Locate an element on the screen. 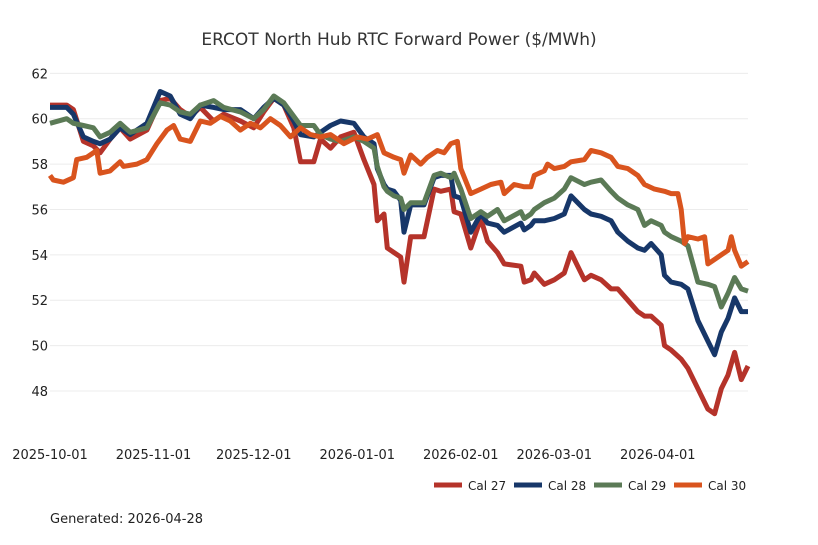 This screenshot has width=818, height=545. x-tick-label: 2025-11-01 is located at coordinates (154, 455).